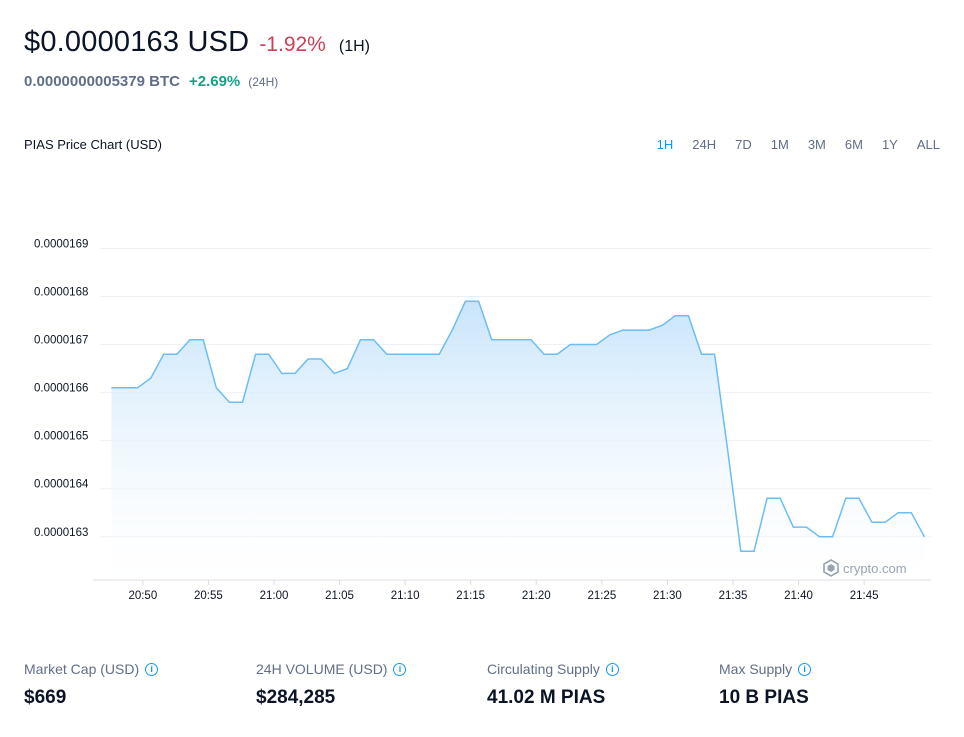  What do you see at coordinates (82, 669) in the screenshot?
I see `stat-label-text: Market Cap (USD)` at bounding box center [82, 669].